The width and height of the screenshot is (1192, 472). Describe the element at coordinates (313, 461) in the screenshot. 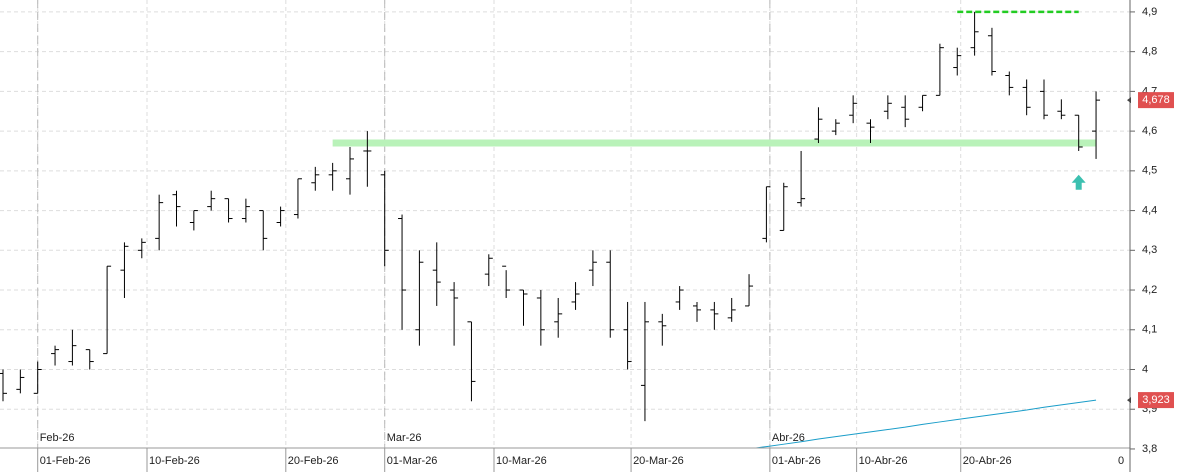

I see `x-tick-label: 20-Feb-26` at that location.